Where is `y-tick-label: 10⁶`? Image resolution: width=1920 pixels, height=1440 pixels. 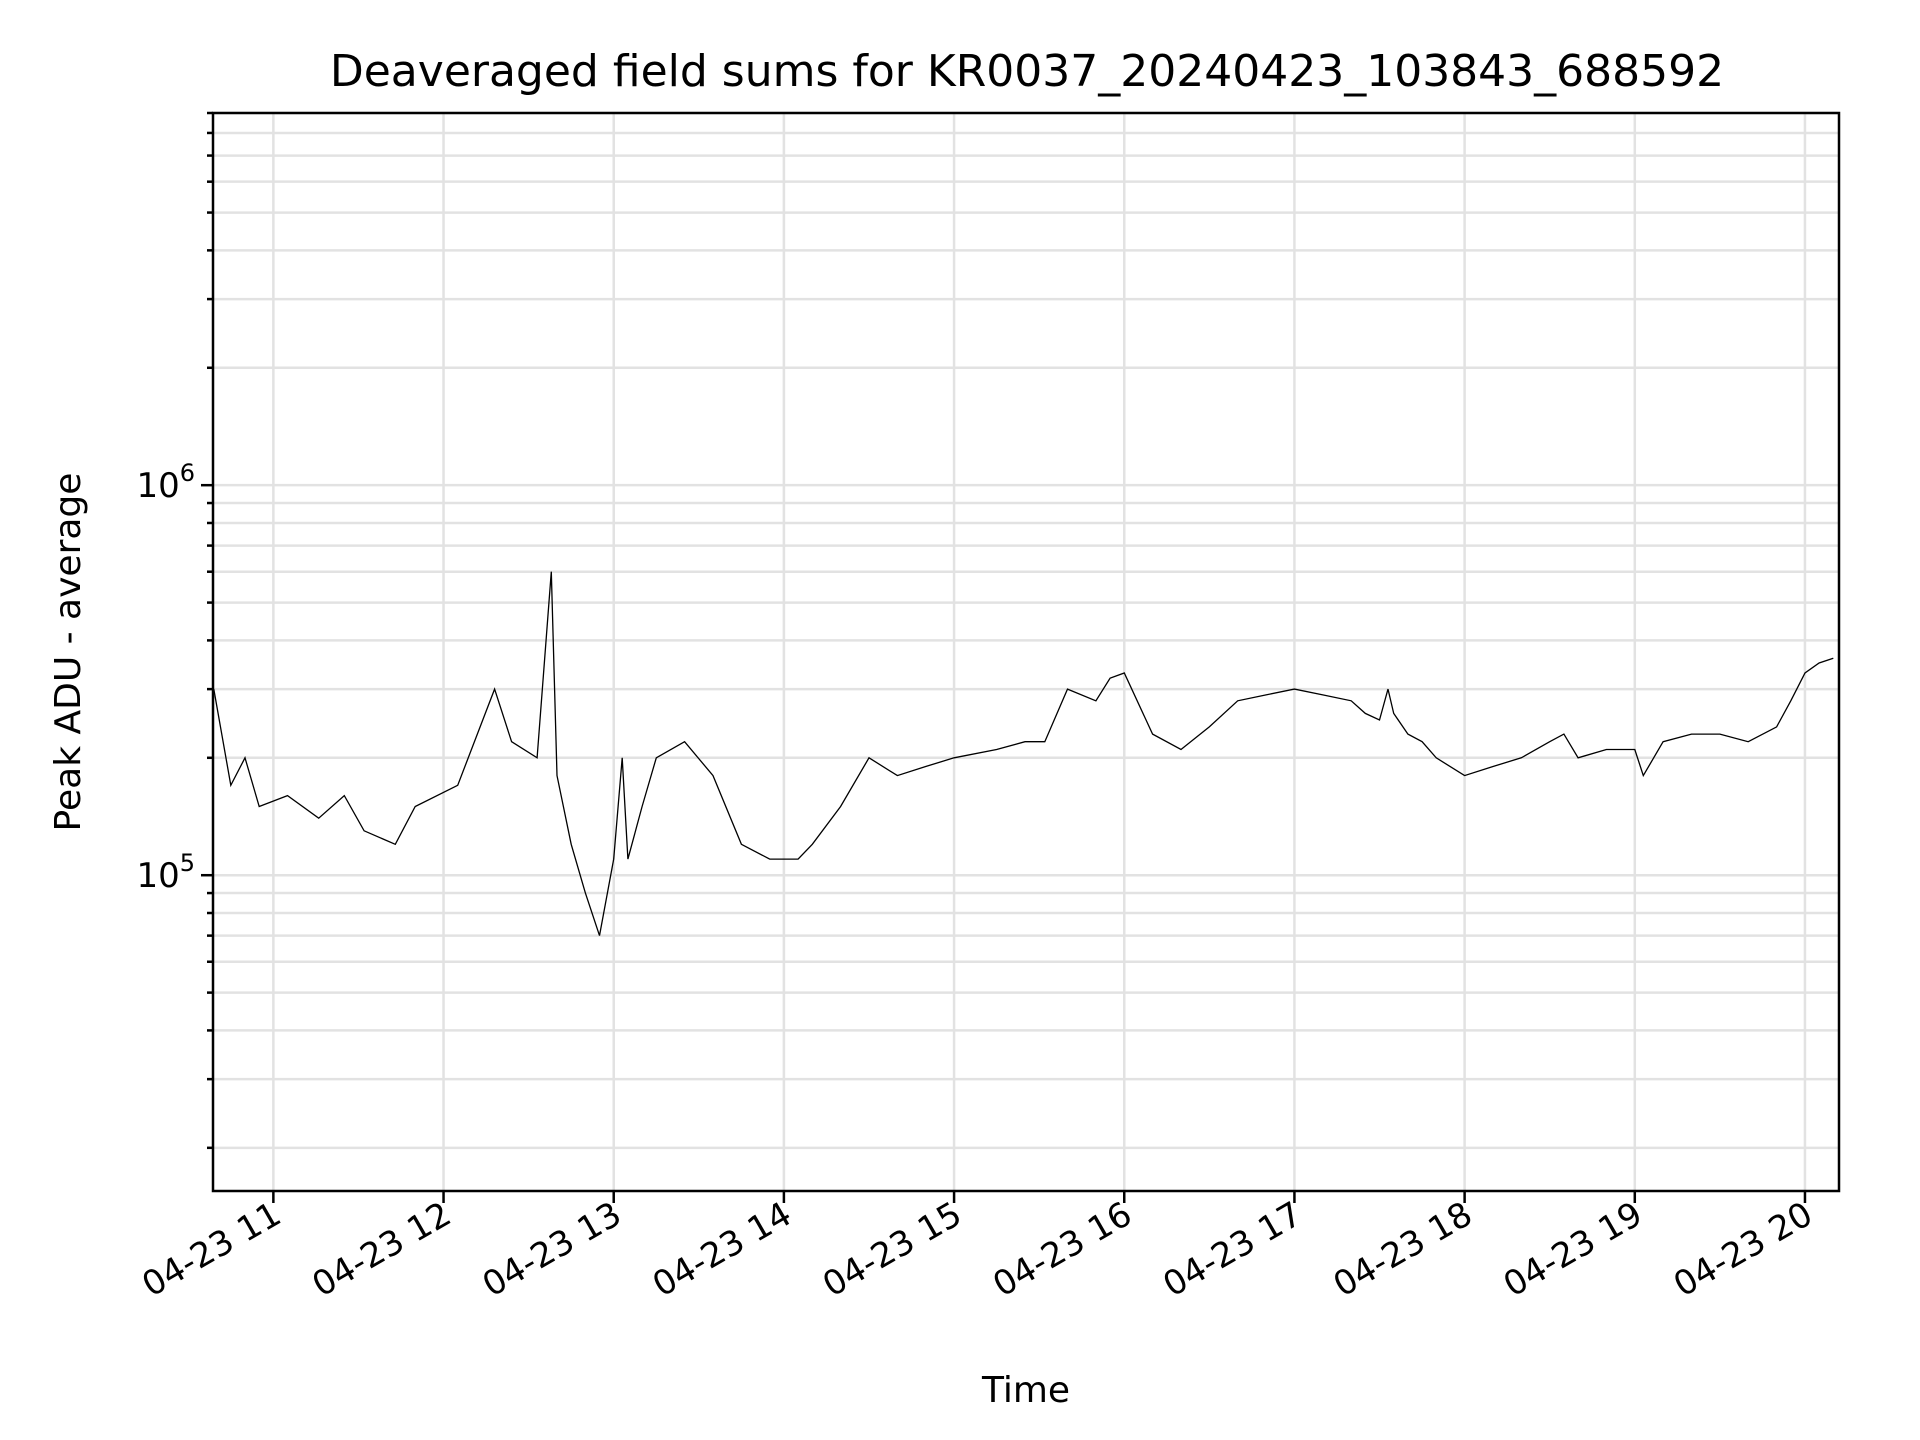
y-tick-label: 10⁶ is located at coordinates (165, 482).